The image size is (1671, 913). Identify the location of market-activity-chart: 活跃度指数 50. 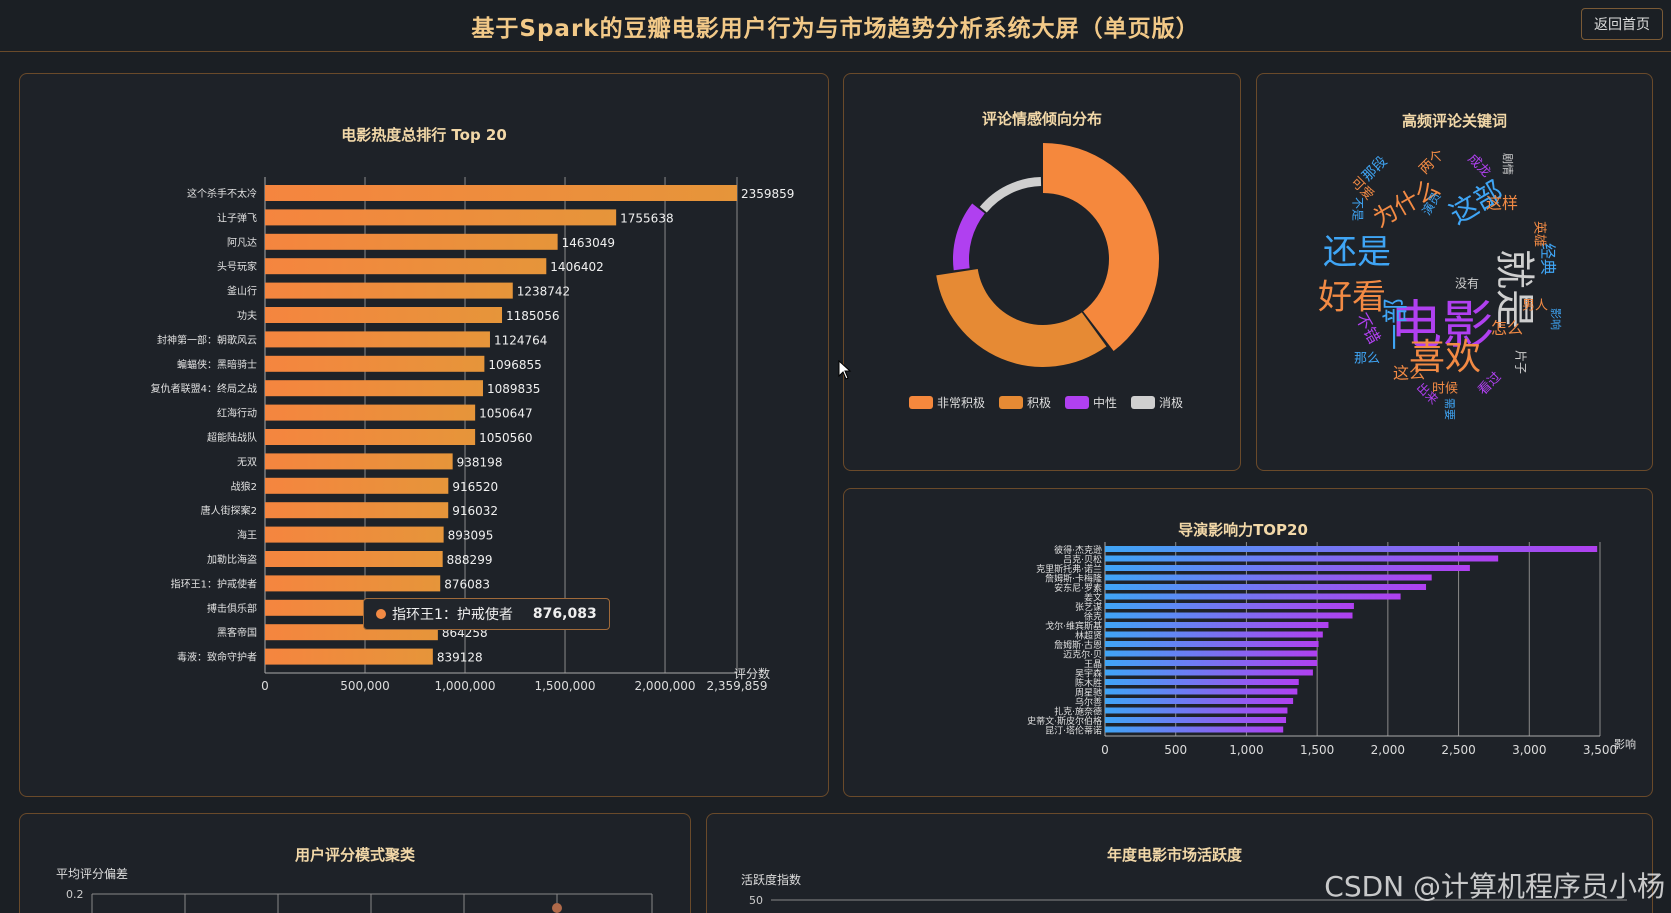
(1184, 889).